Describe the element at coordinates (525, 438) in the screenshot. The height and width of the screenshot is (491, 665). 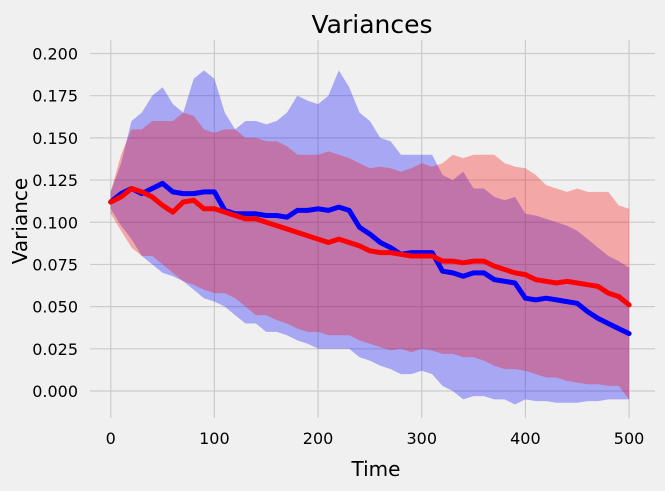
I see `x-tick-label: 400` at that location.